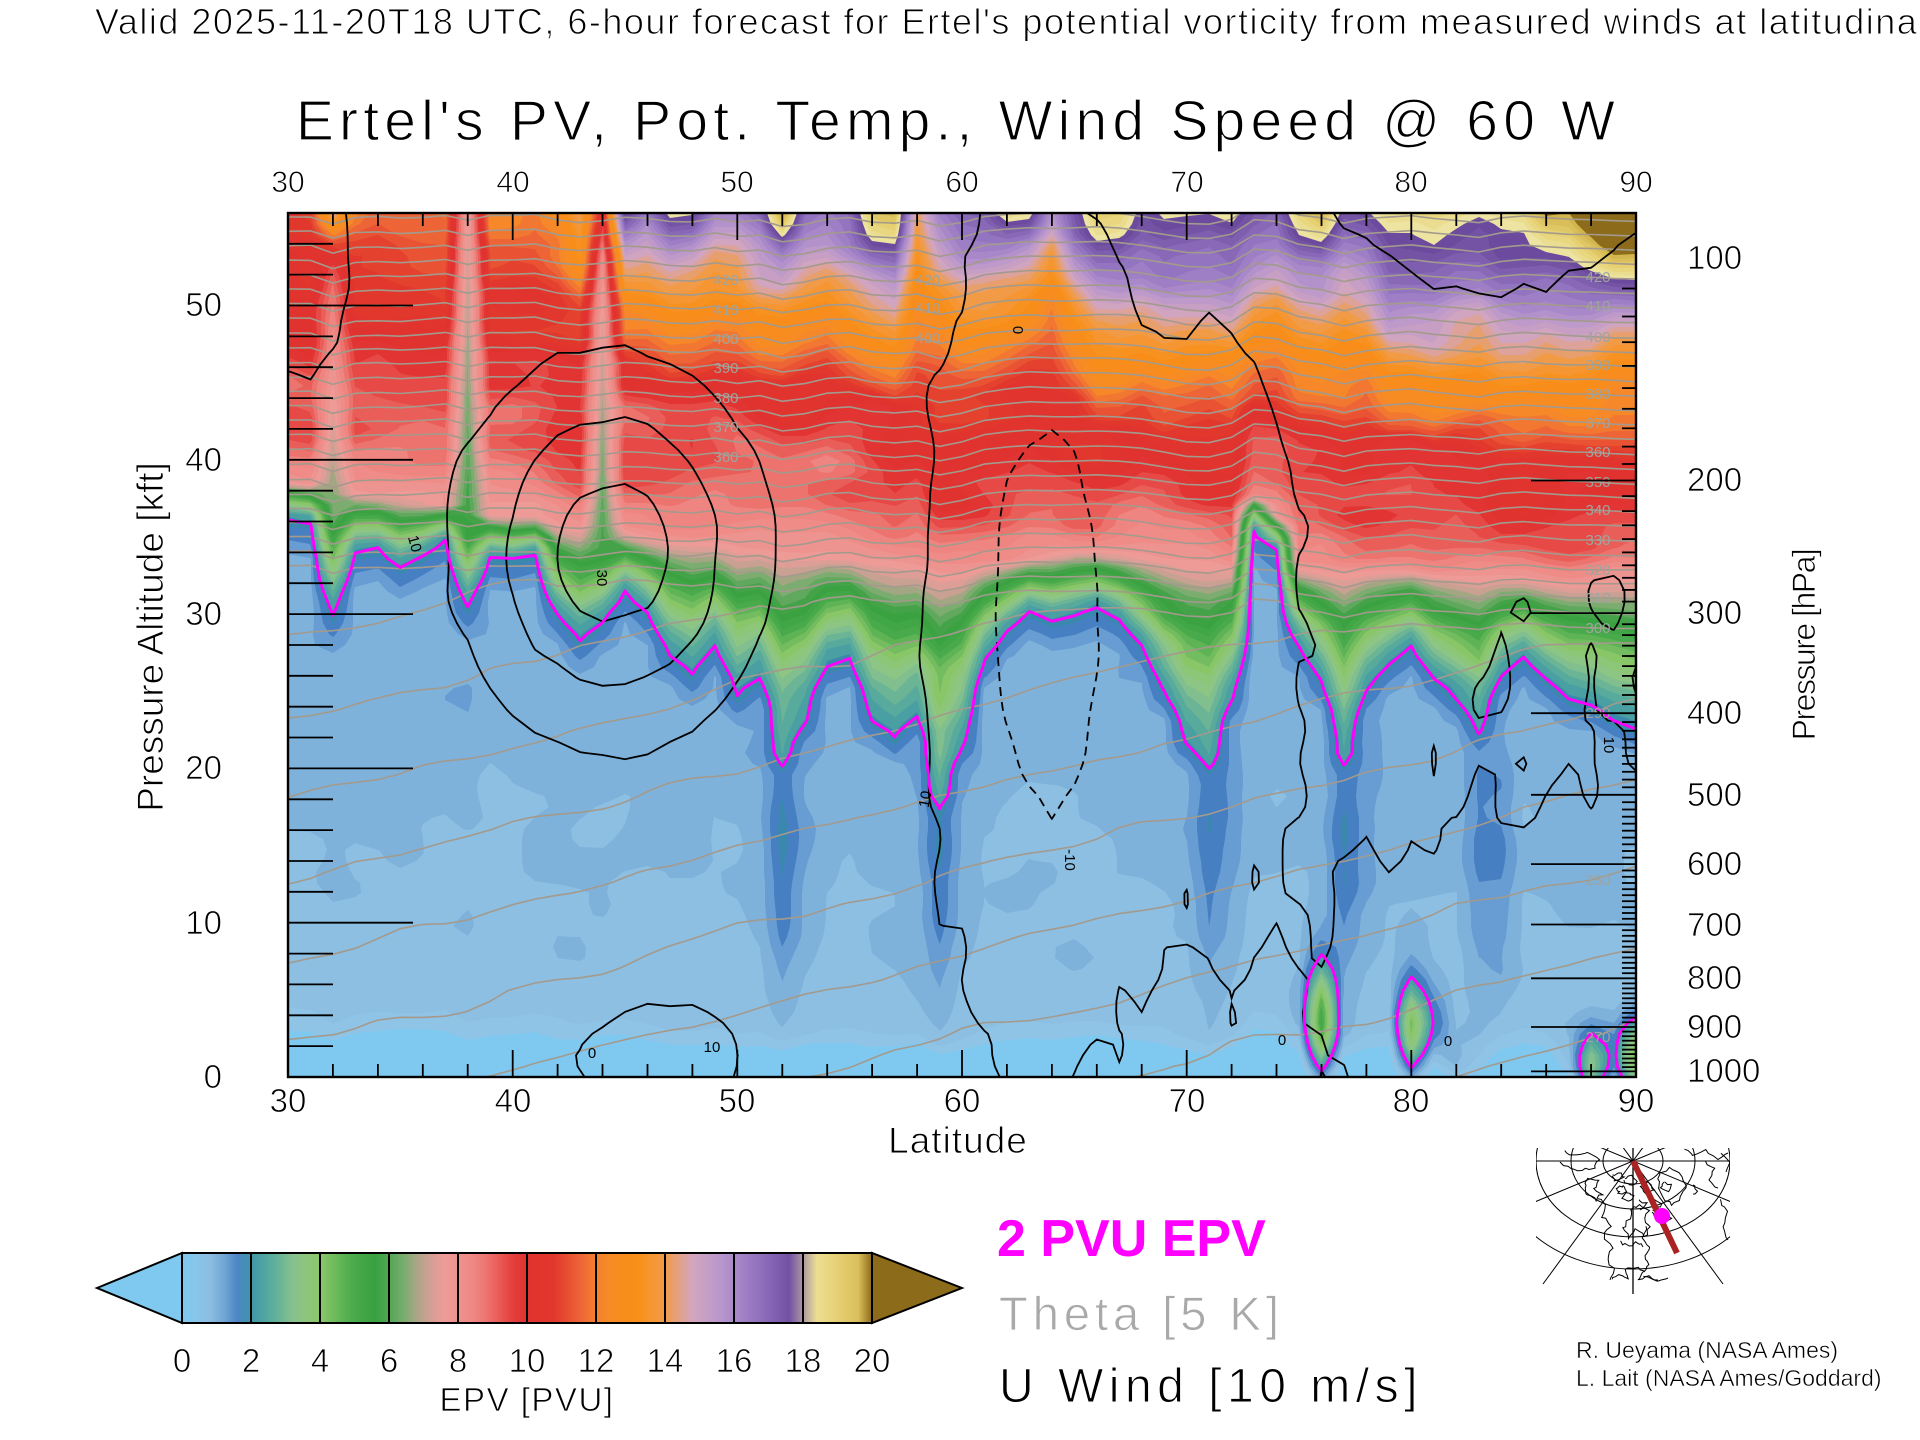  I want to click on svg-text: 320, so click(1597, 570).